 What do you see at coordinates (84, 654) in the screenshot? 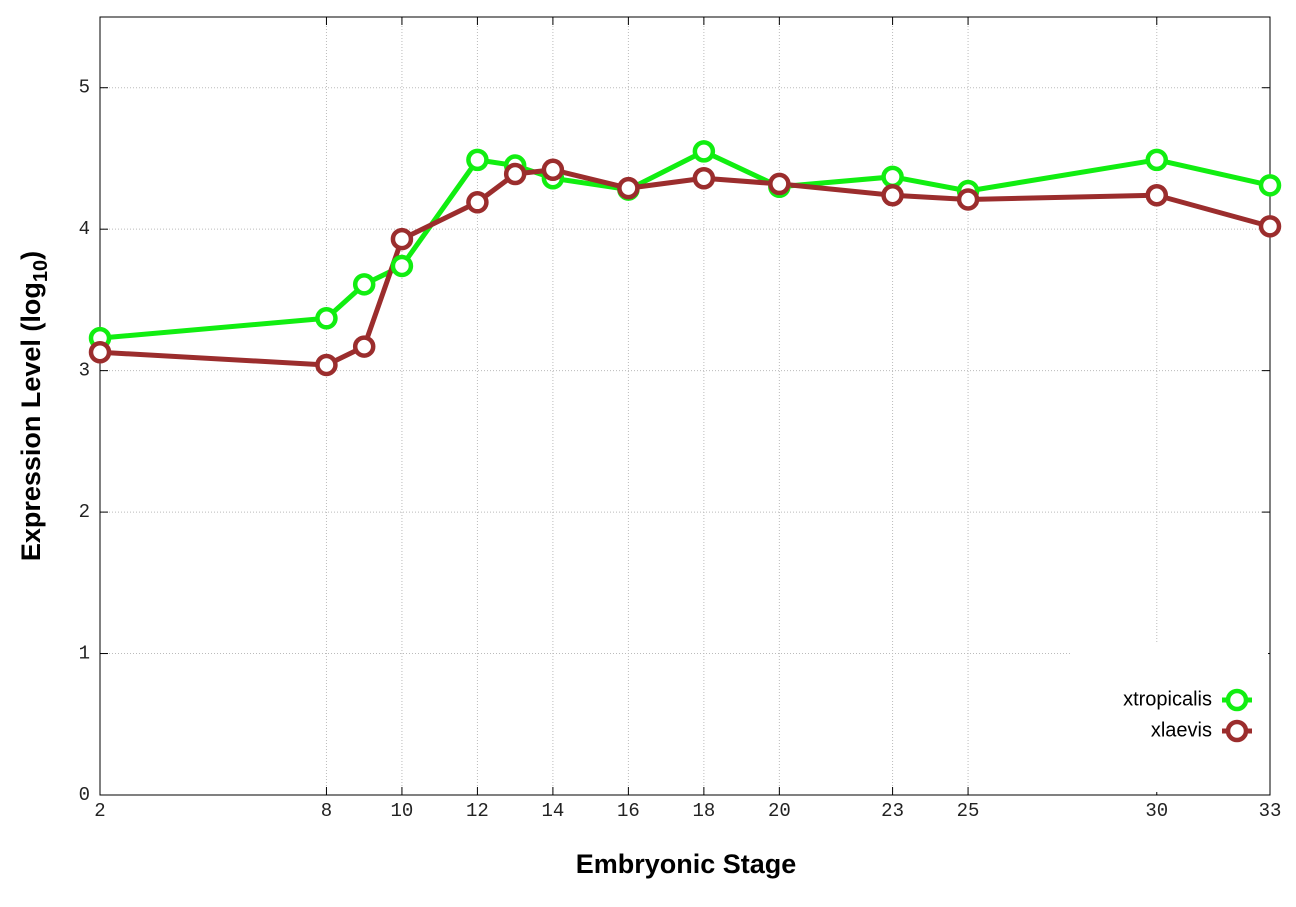
I see `y-tick-label: 1` at bounding box center [84, 654].